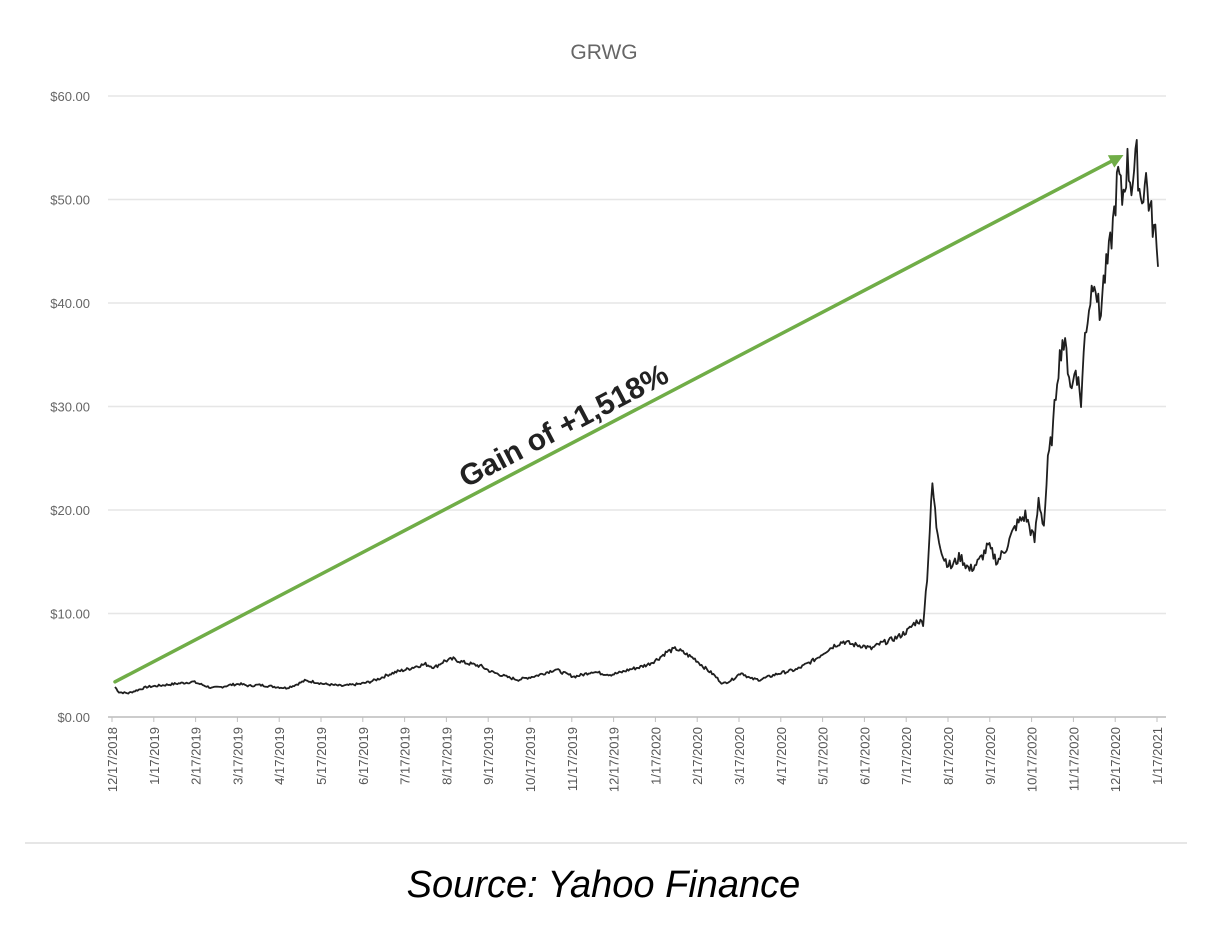 This screenshot has height=943, width=1207. Describe the element at coordinates (697, 756) in the screenshot. I see `x-tick-label: 2/17/2020` at that location.